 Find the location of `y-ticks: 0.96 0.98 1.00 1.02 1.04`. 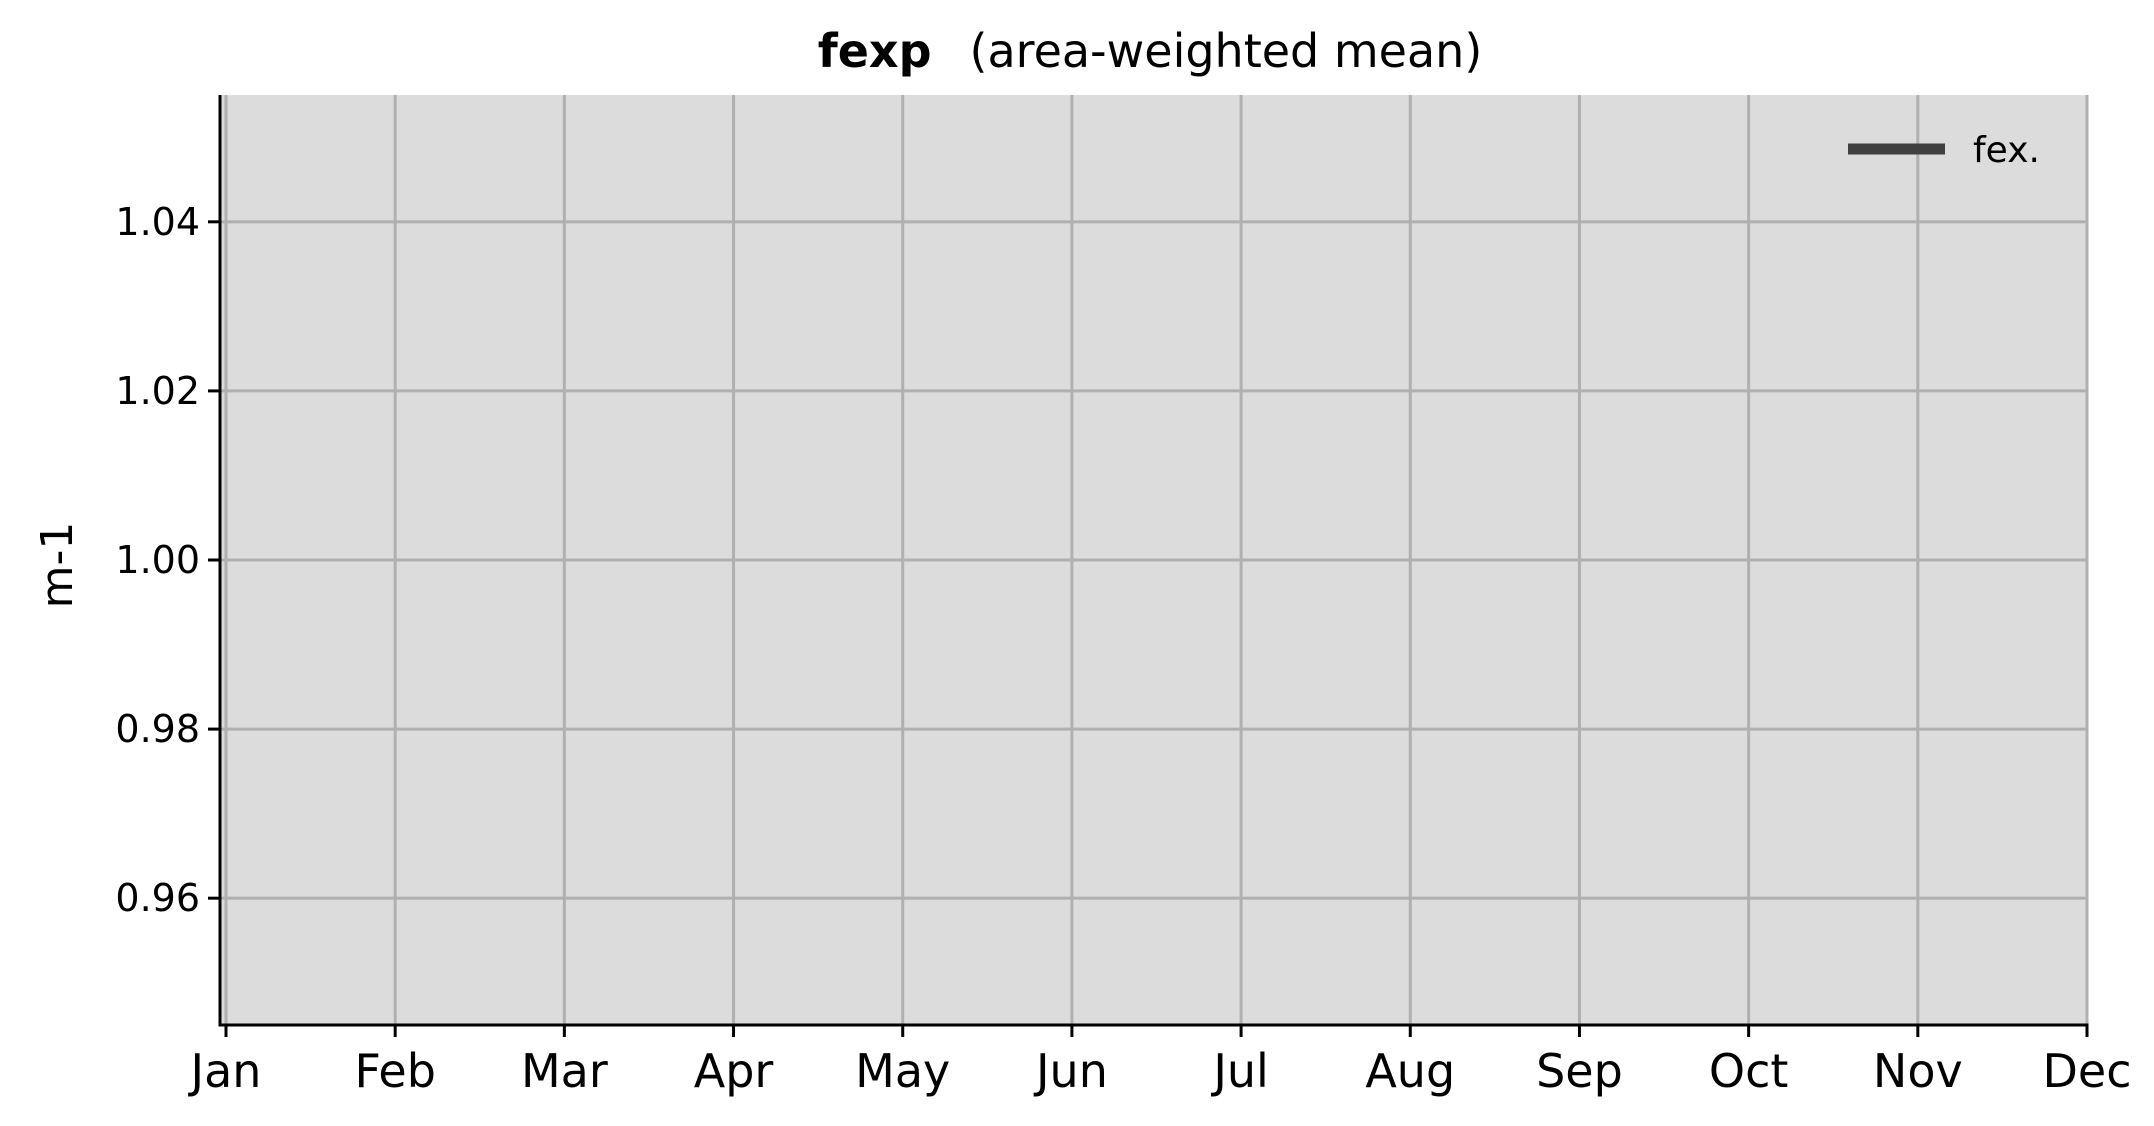

y-ticks: 0.96 0.98 1.00 1.02 1.04 is located at coordinates (167, 560).